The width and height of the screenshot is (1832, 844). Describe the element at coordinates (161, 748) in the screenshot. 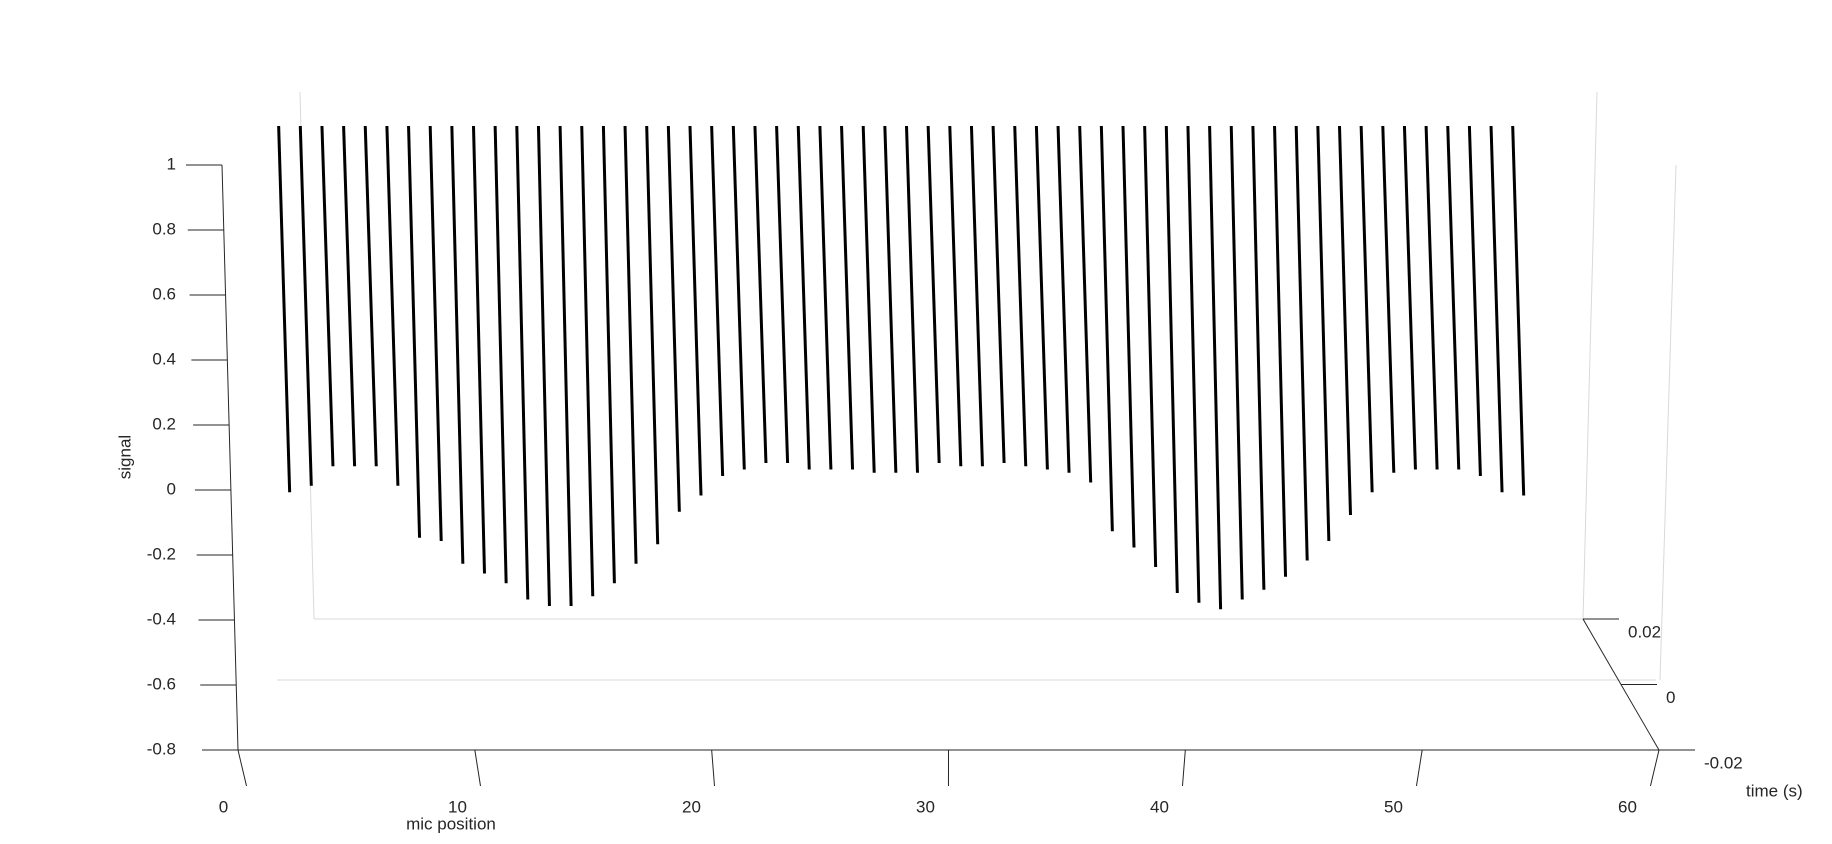

I see `z-tick-label: -0.8` at that location.